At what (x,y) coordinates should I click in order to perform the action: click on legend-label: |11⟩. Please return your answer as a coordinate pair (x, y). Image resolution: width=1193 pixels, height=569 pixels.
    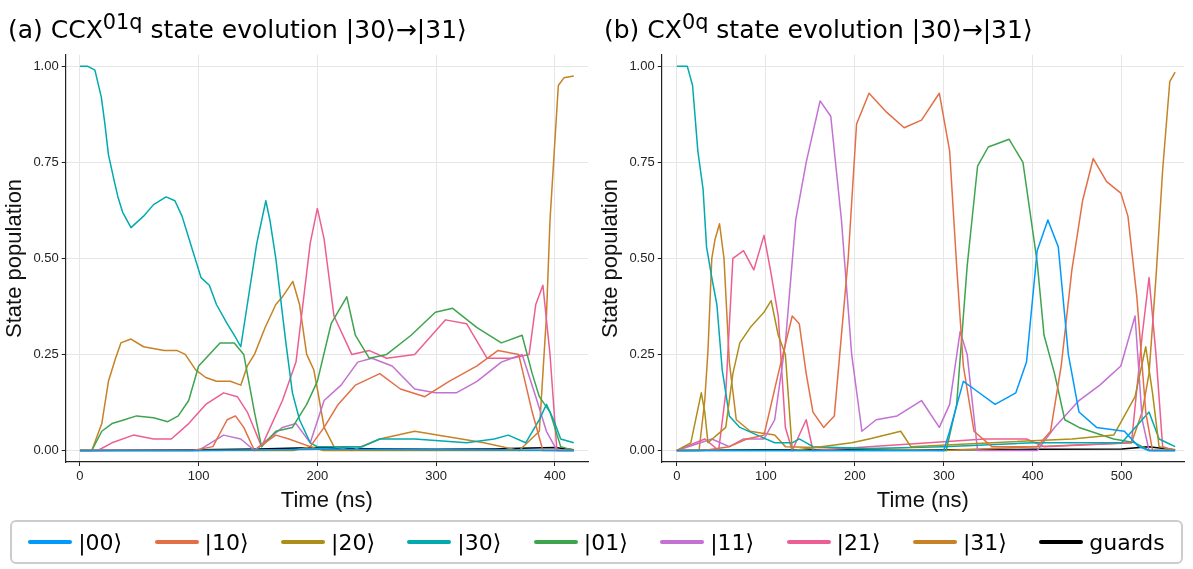
    Looking at the image, I should click on (732, 542).